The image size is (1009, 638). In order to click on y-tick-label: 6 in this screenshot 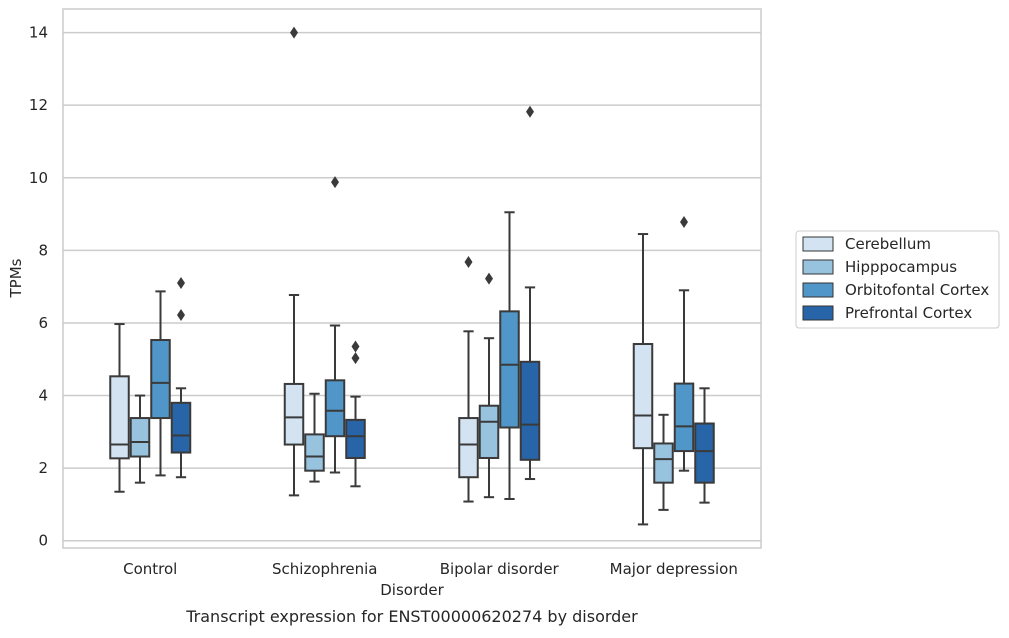, I will do `click(43, 323)`.